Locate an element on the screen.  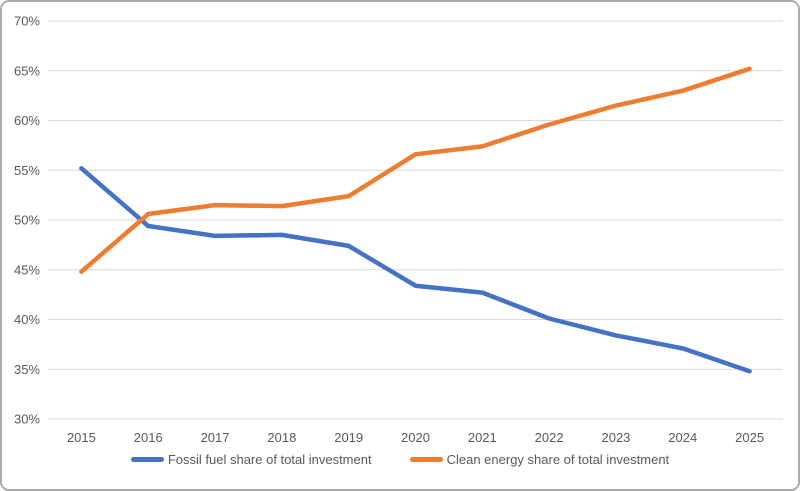
y-axis-label: 40% is located at coordinates (27, 319).